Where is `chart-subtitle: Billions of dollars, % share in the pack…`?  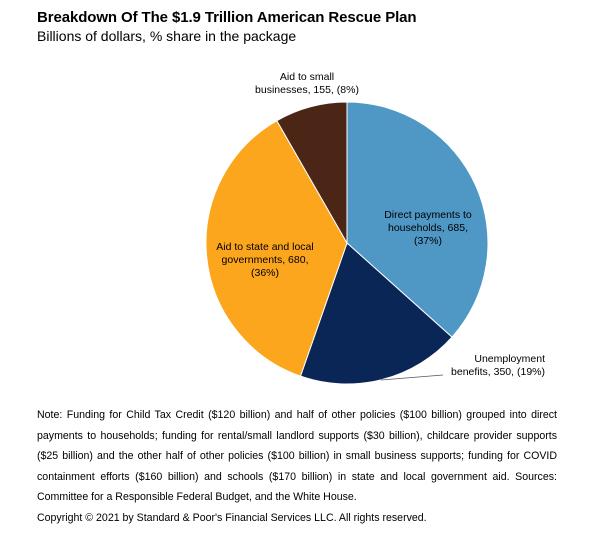
chart-subtitle: Billions of dollars, % share in the pack… is located at coordinates (167, 36).